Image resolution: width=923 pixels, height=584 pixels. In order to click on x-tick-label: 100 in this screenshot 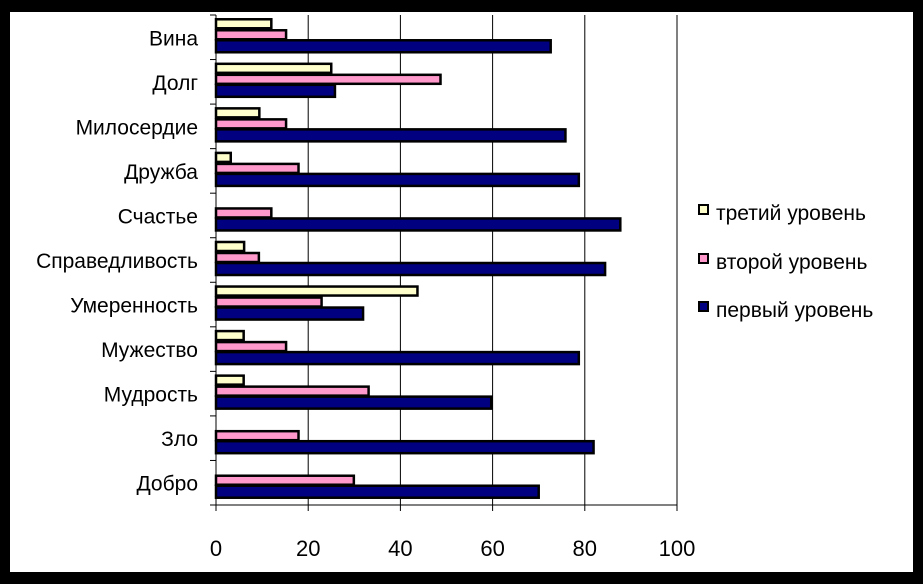, I will do `click(677, 548)`.